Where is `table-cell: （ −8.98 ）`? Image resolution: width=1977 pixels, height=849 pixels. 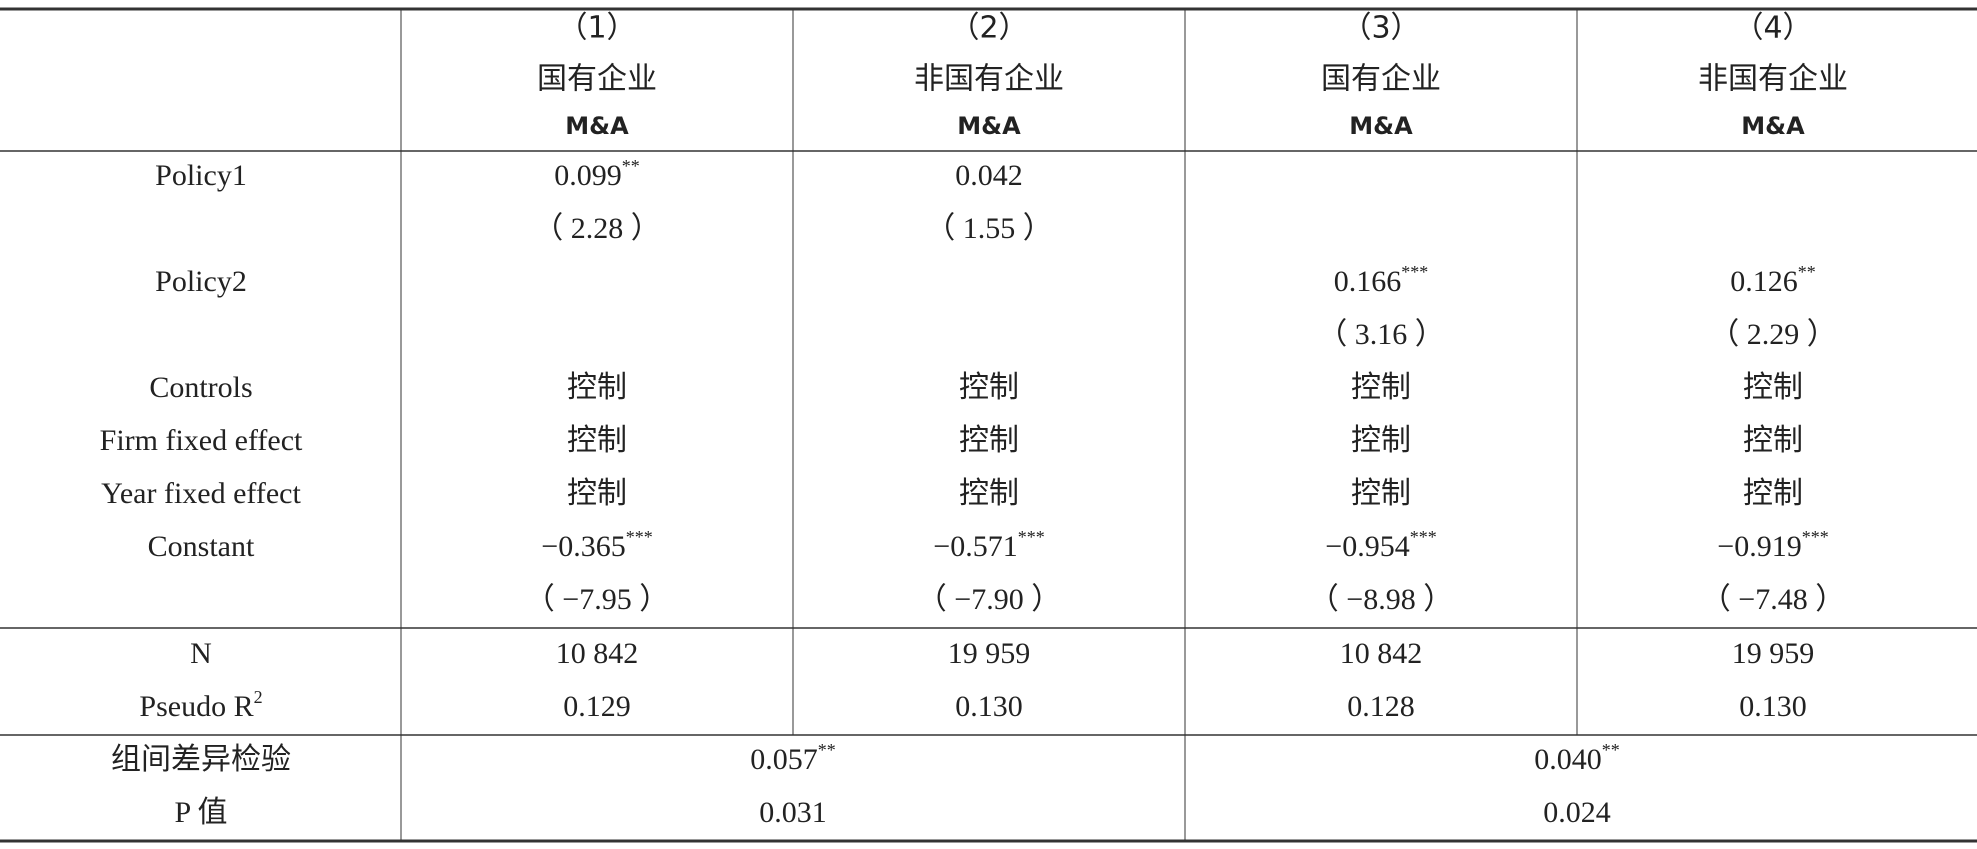
table-cell: （ −8.98 ） is located at coordinates (1381, 599).